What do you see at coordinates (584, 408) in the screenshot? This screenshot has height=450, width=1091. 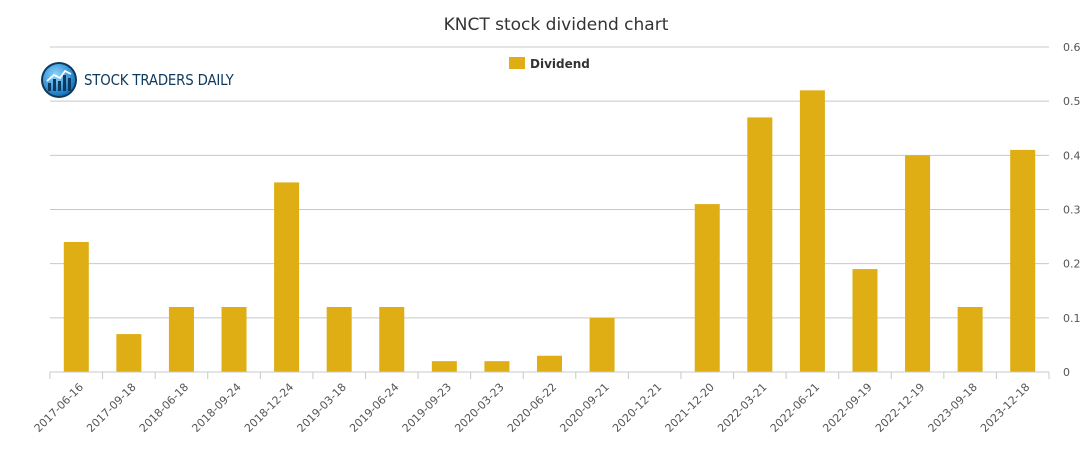 I see `x-tick-label: 2020-09-21` at bounding box center [584, 408].